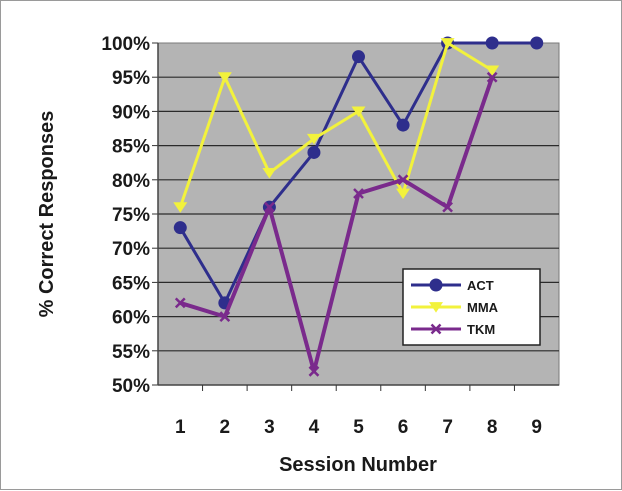 The height and width of the screenshot is (491, 622). What do you see at coordinates (125, 44) in the screenshot?
I see `y-tick-label: 100%` at bounding box center [125, 44].